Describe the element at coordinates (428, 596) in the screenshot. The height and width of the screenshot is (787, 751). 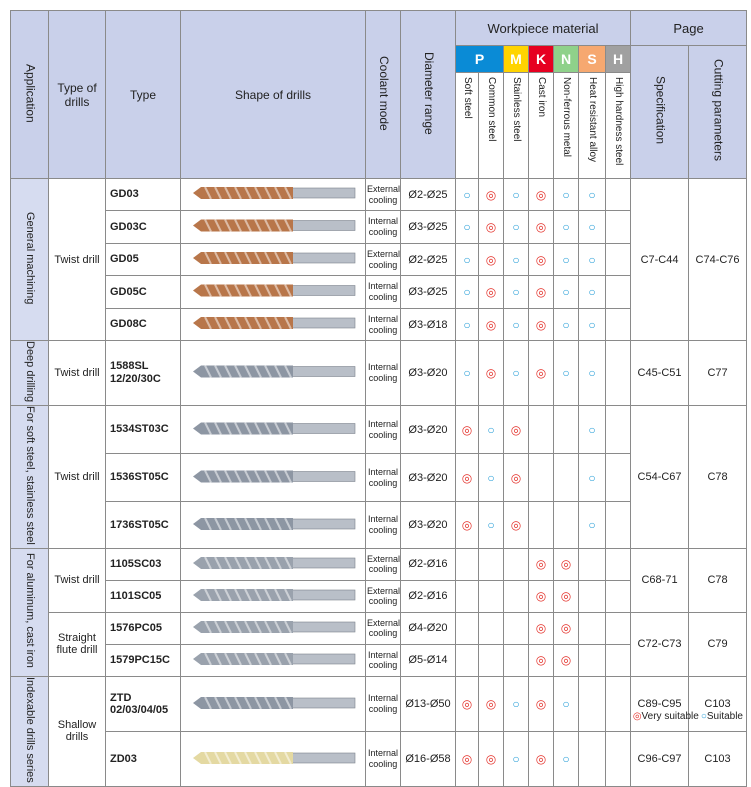
I see `diameter-cell: Ø2-Ø16` at that location.